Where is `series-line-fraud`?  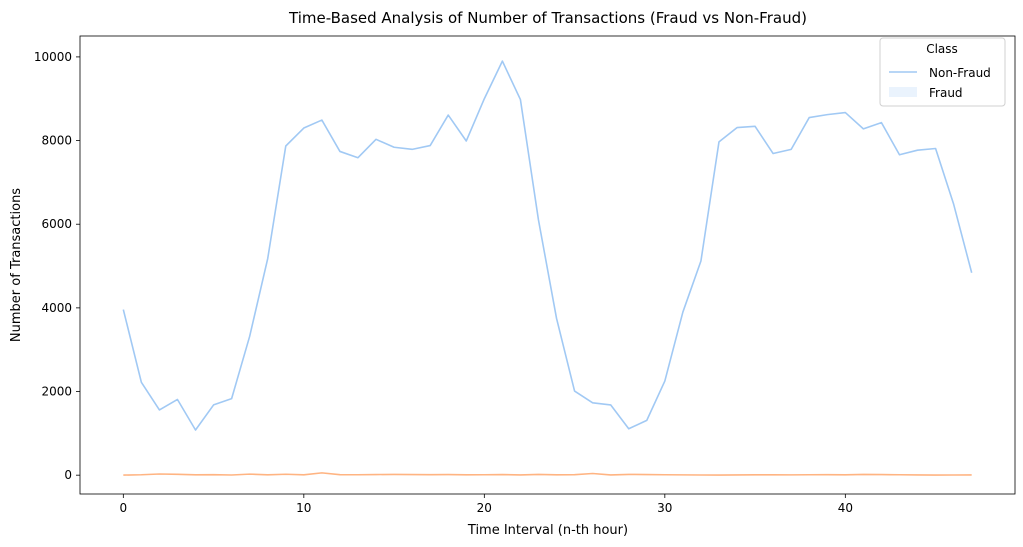
series-line-fraud is located at coordinates (547, 474).